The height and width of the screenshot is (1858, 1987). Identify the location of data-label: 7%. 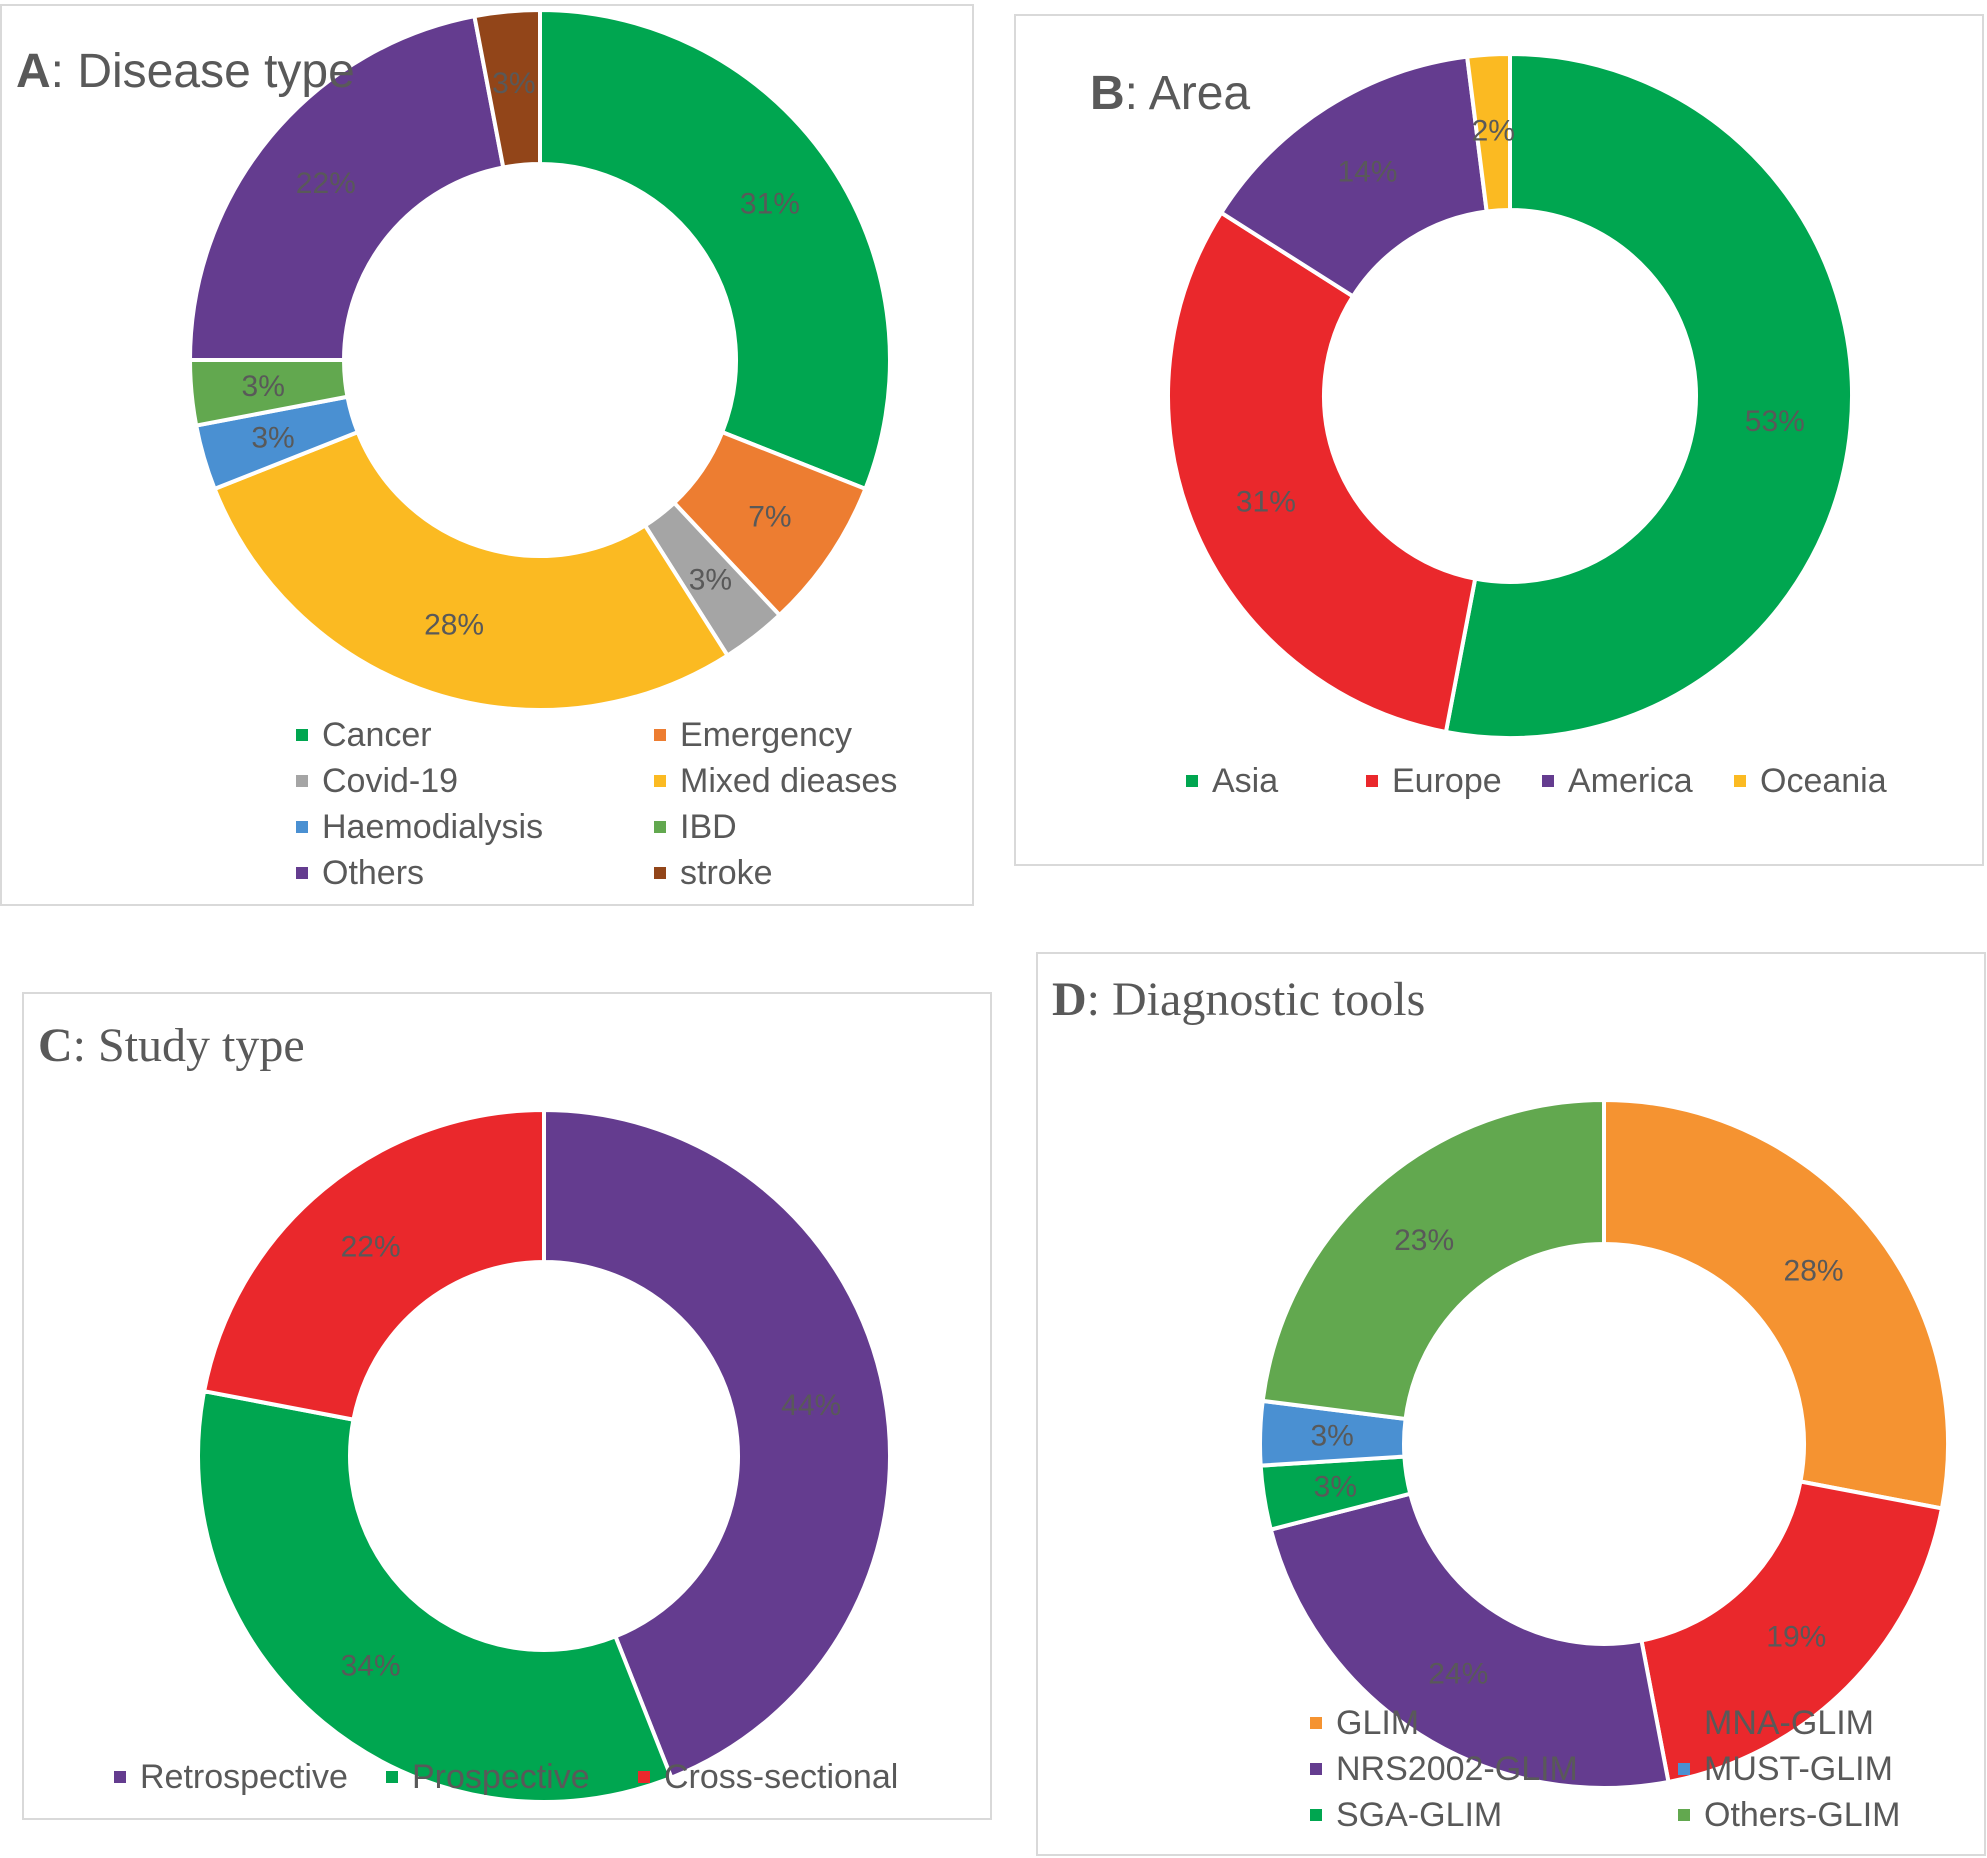
(769, 516).